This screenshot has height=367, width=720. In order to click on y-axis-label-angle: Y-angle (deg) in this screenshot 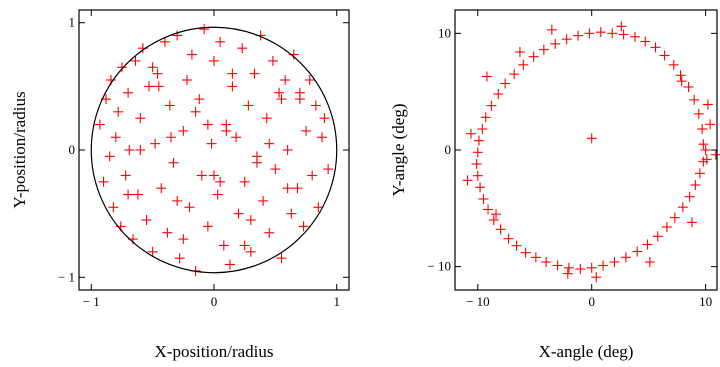, I will do `click(398, 150)`.